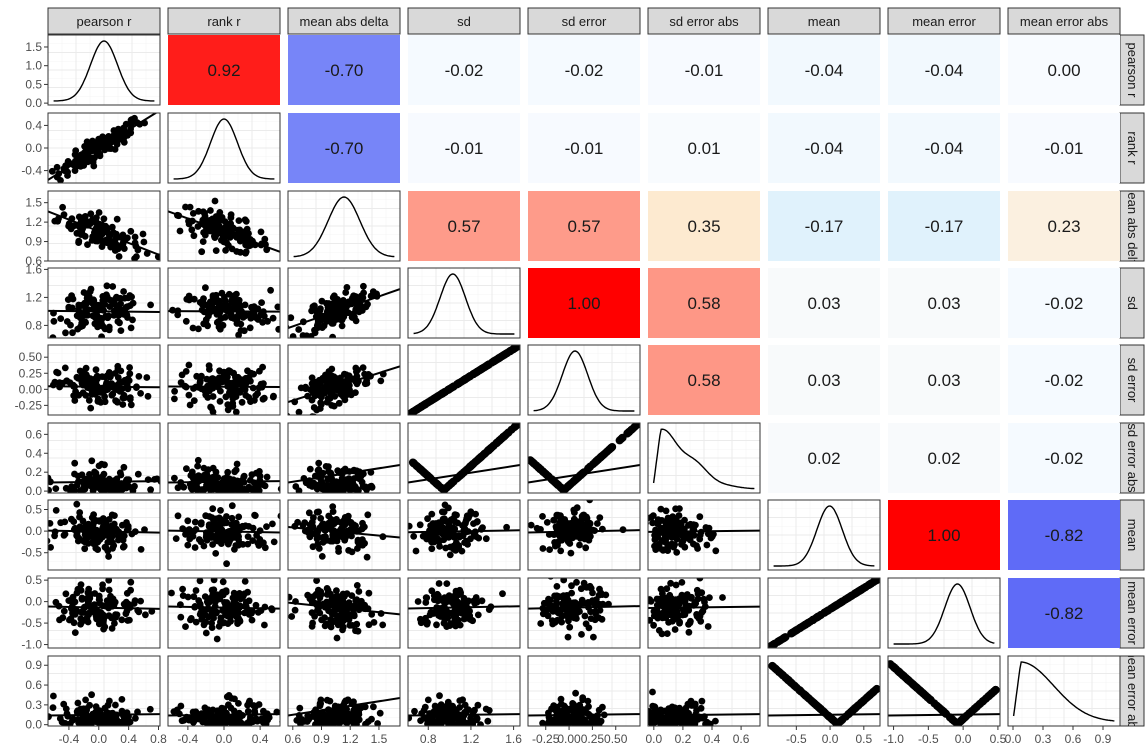 This screenshot has height=748, width=1145. I want to click on column-strip-label: mean, so click(824, 21).